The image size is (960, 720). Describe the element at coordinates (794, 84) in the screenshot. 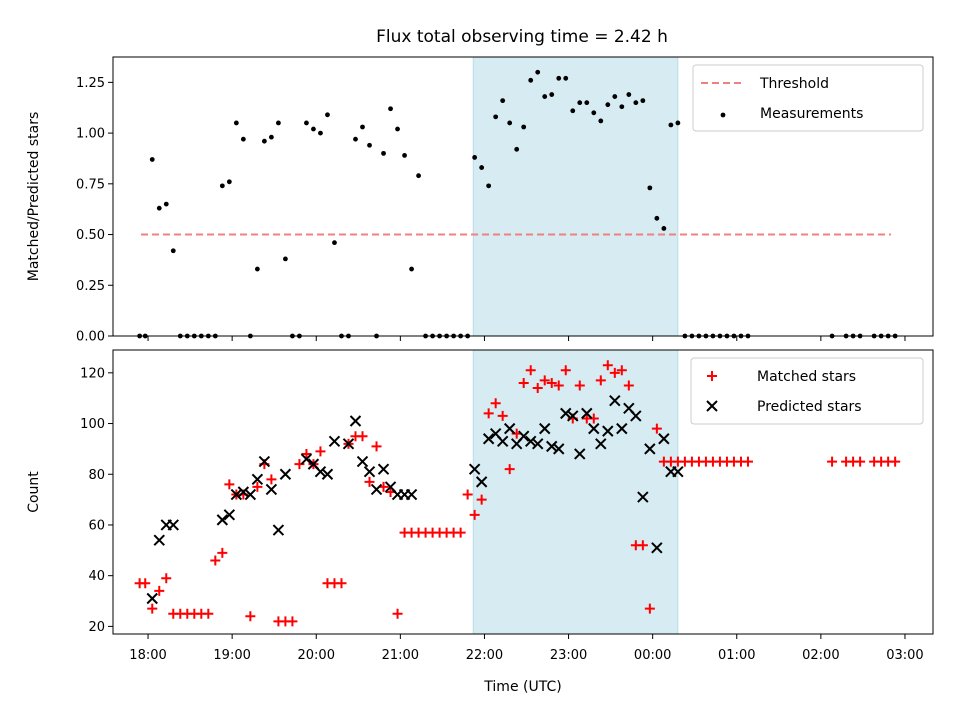

I see `legend-label-threshold: Threshold` at that location.